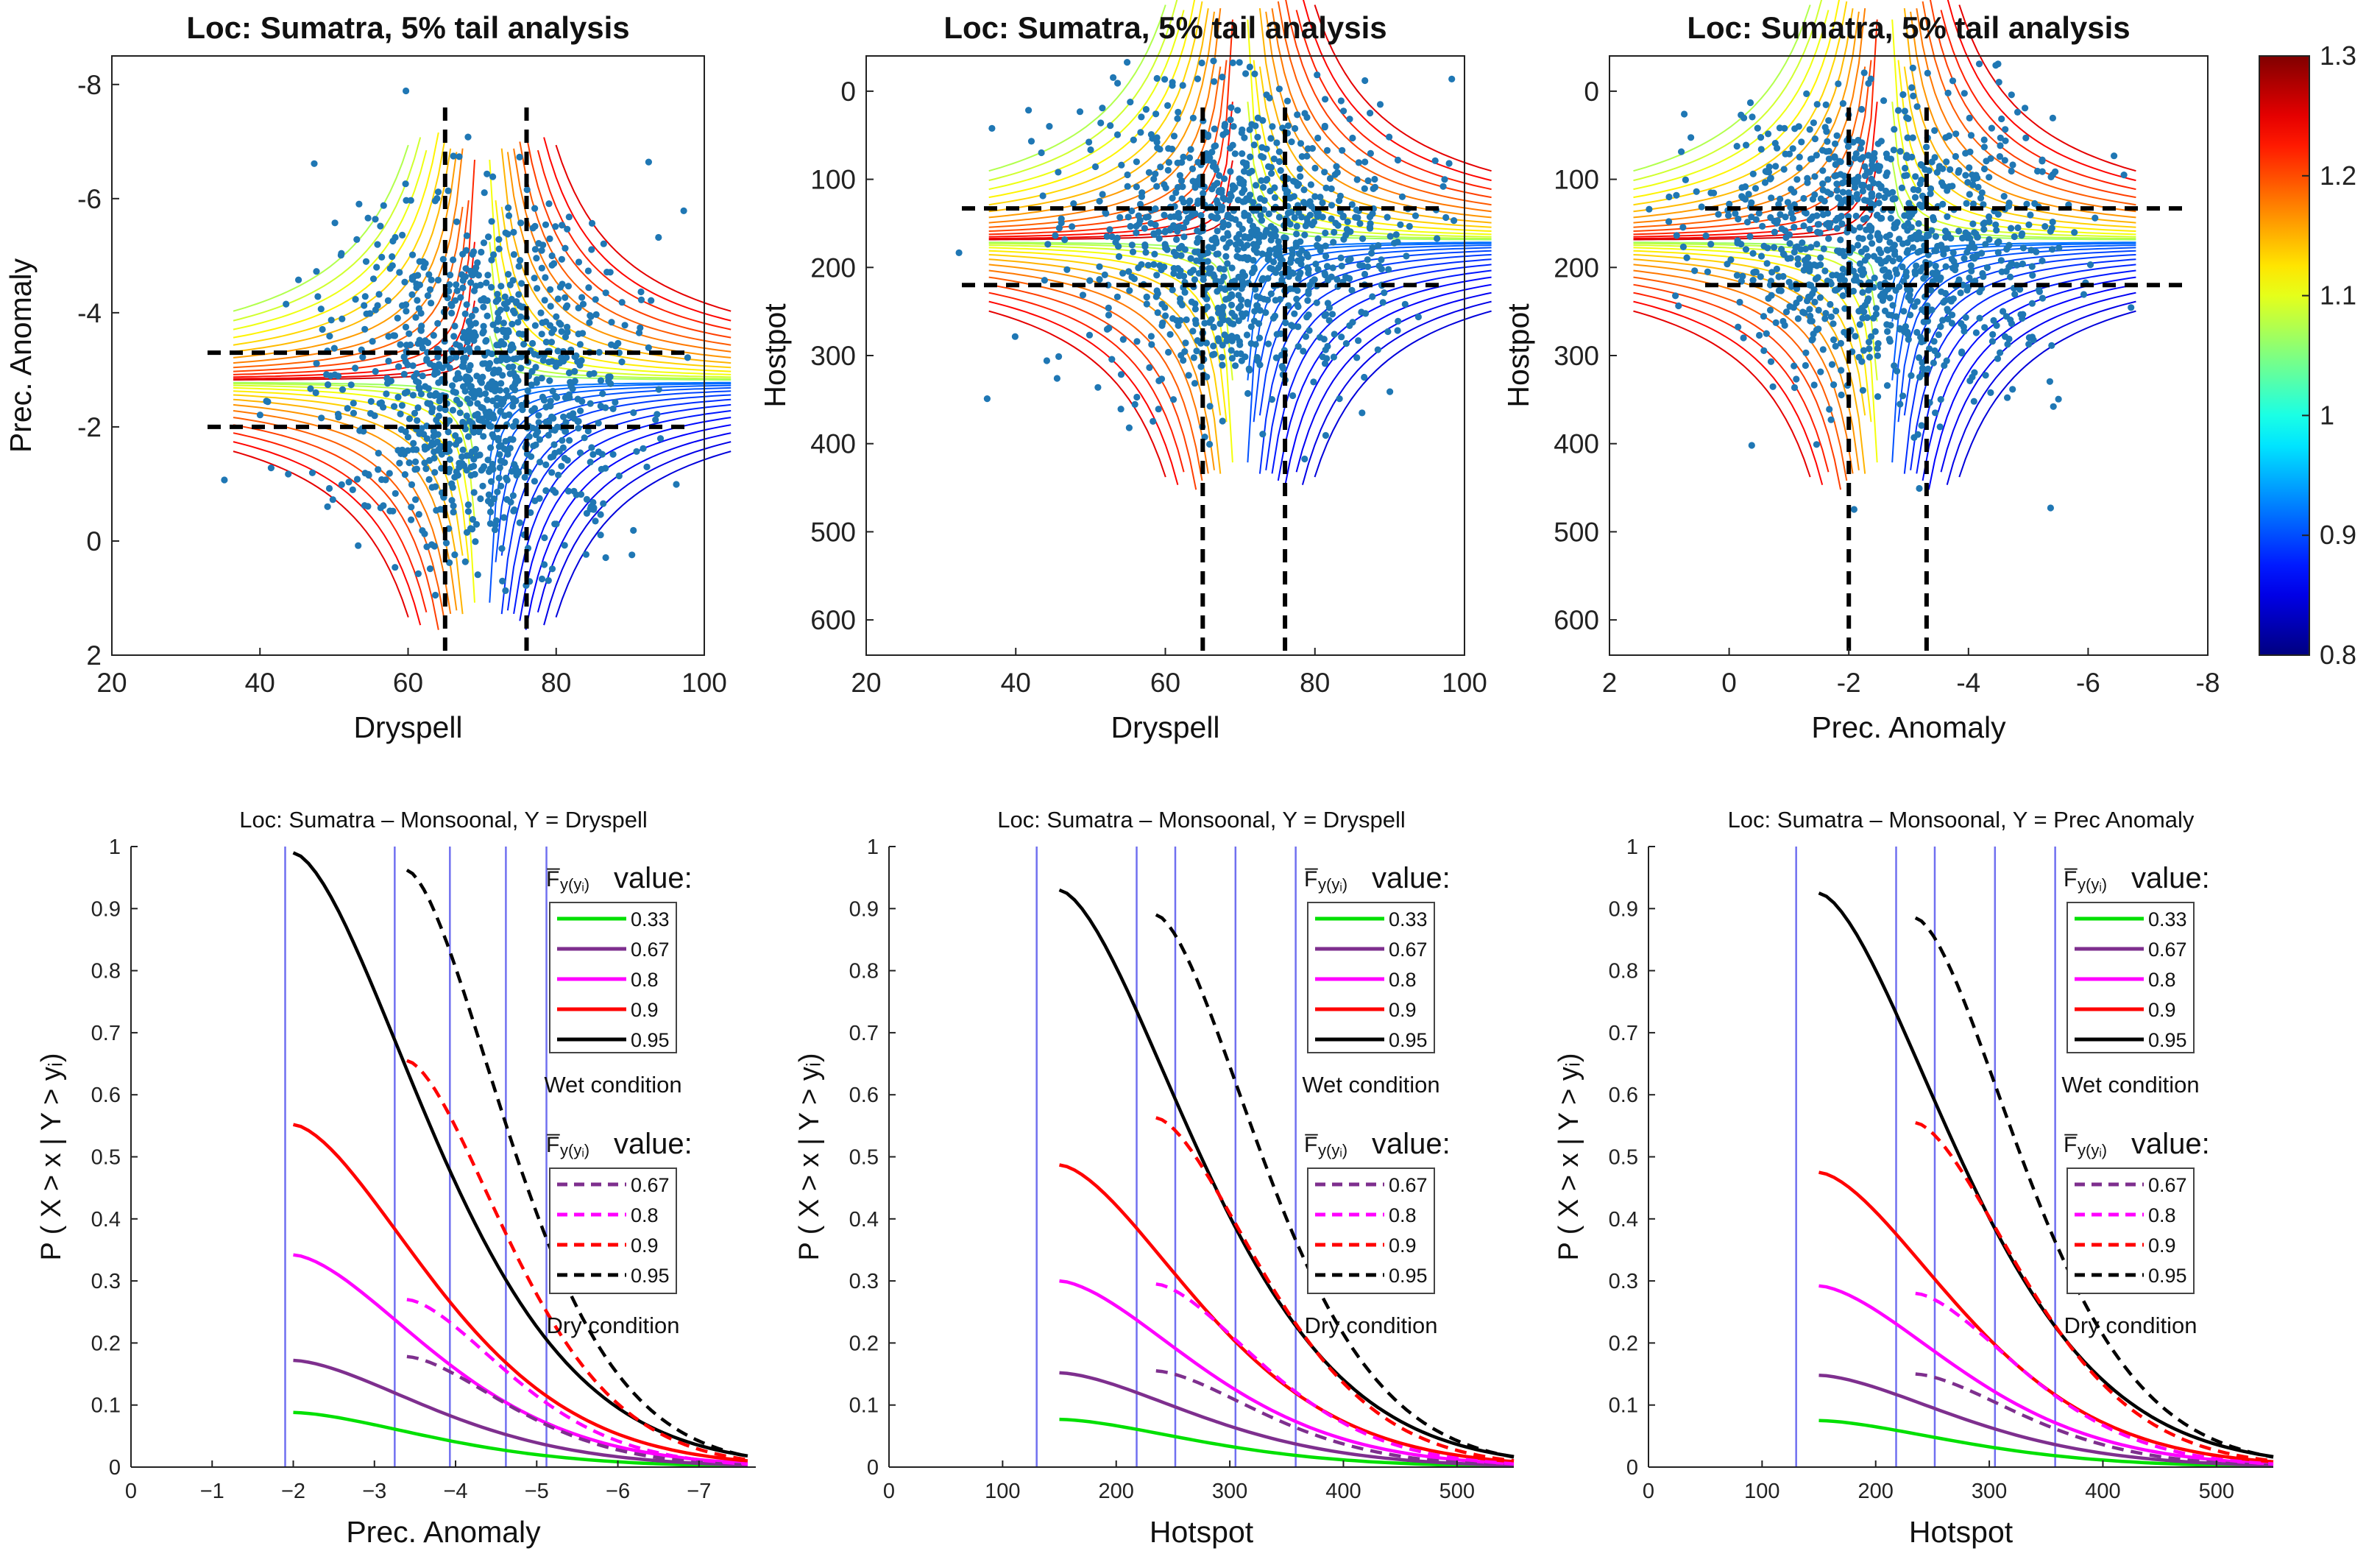  What do you see at coordinates (864, 1281) in the screenshot?
I see `y-tick-label: 0.3` at bounding box center [864, 1281].